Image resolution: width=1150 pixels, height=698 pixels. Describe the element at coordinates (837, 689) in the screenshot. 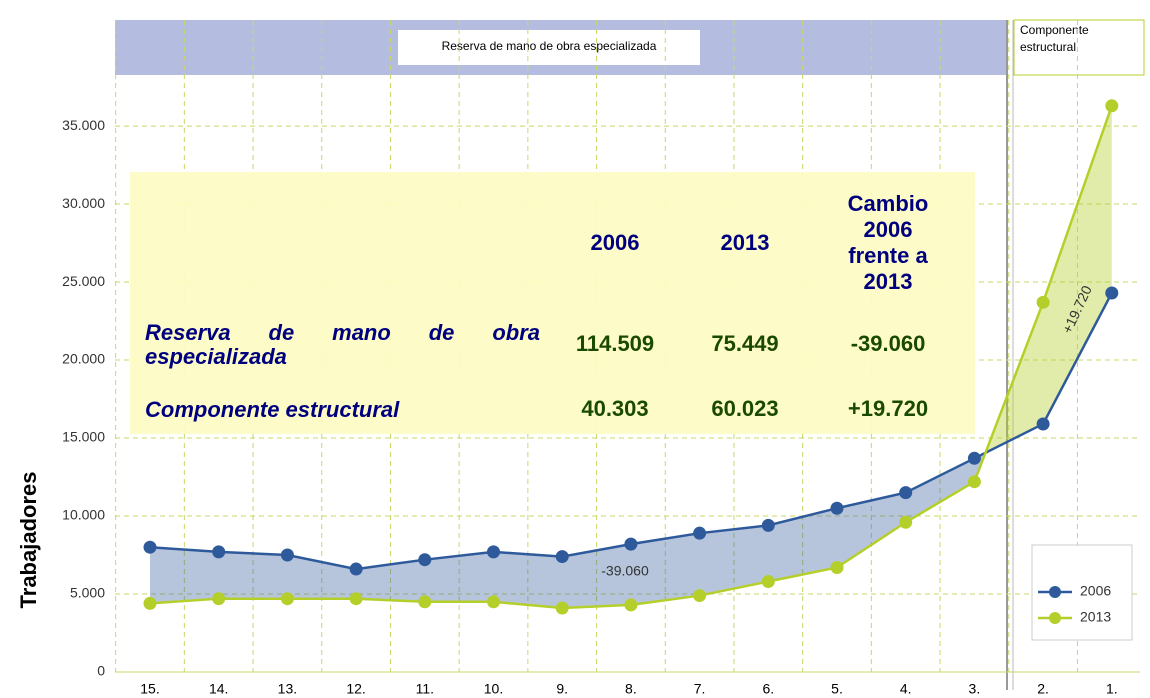

I see `x-tick-label: 5.` at that location.